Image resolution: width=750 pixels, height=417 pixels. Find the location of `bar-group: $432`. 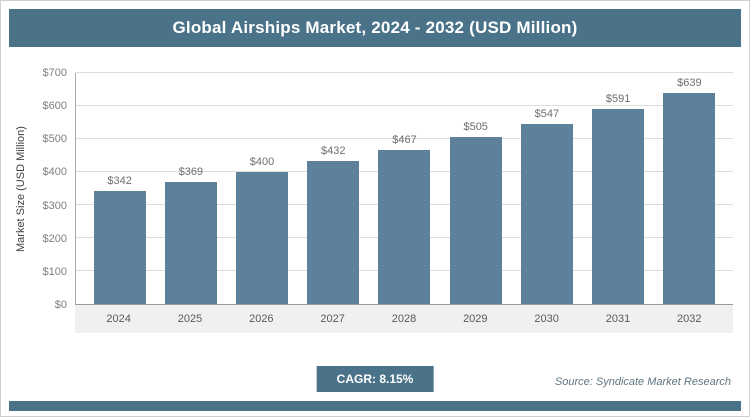

bar-group: $432 is located at coordinates (333, 188).